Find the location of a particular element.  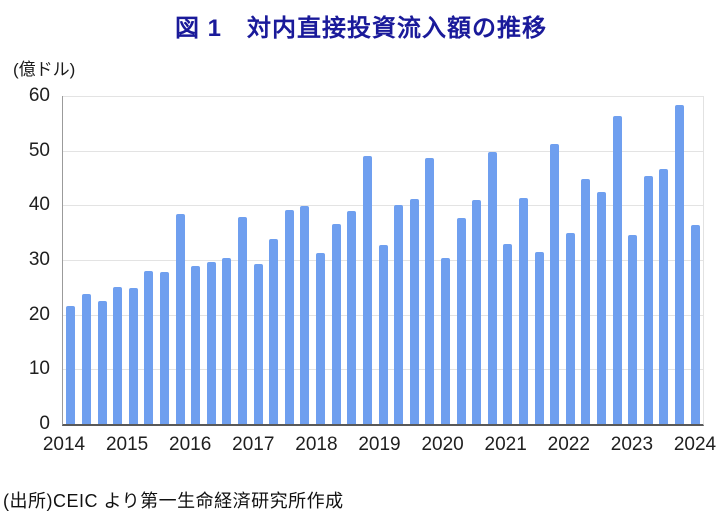

bar-2018Q3 is located at coordinates (352, 317).